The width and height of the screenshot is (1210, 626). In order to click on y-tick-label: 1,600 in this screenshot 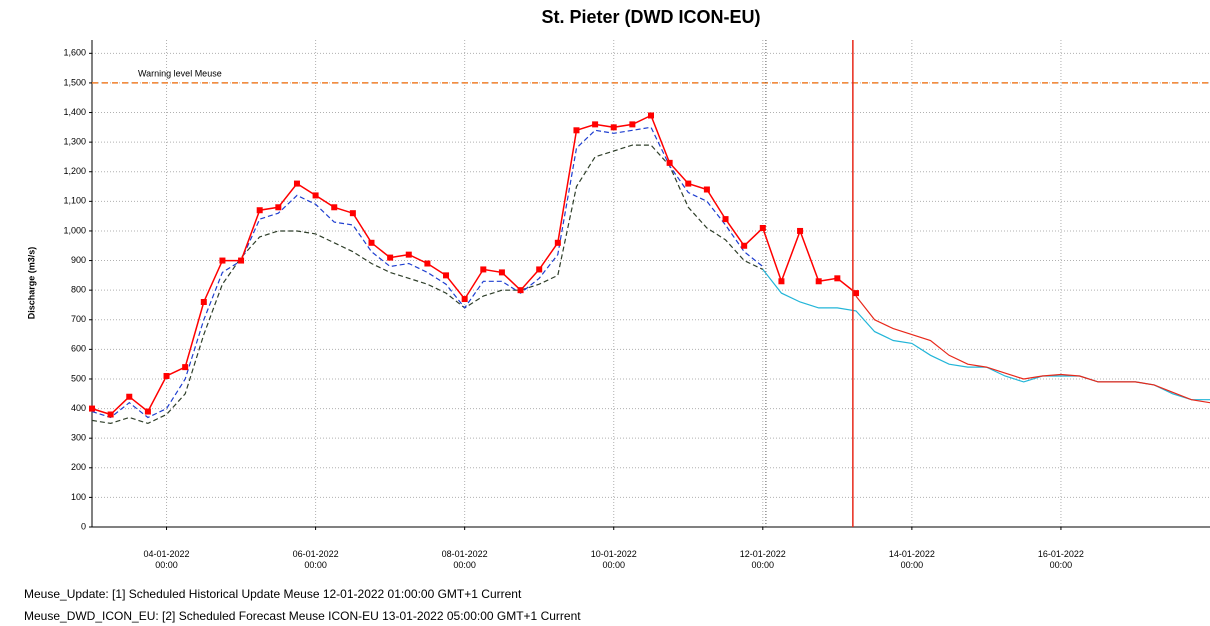, I will do `click(74, 53)`.